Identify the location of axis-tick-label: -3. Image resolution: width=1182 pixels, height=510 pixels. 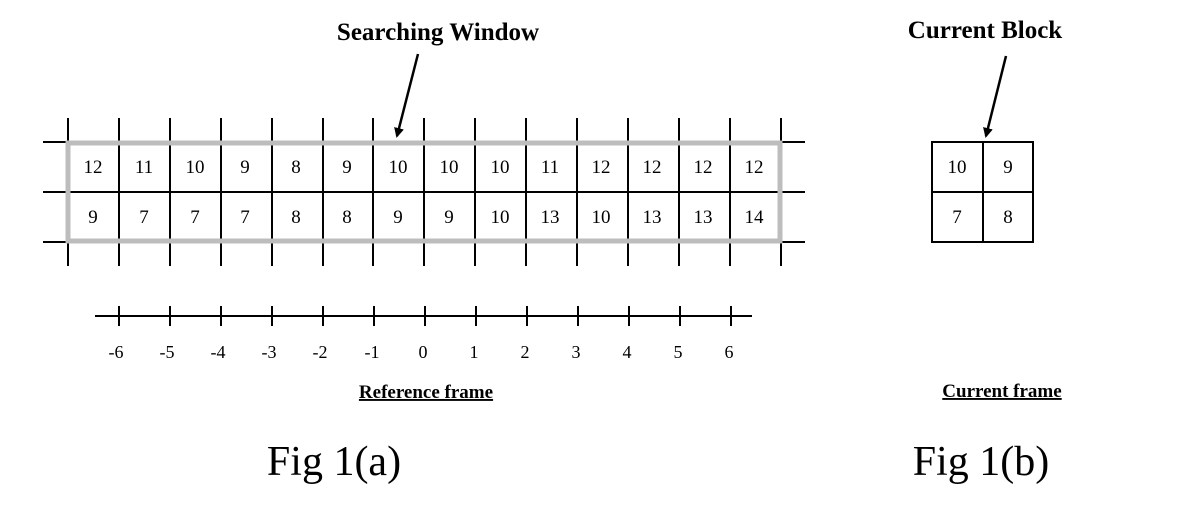
(269, 352).